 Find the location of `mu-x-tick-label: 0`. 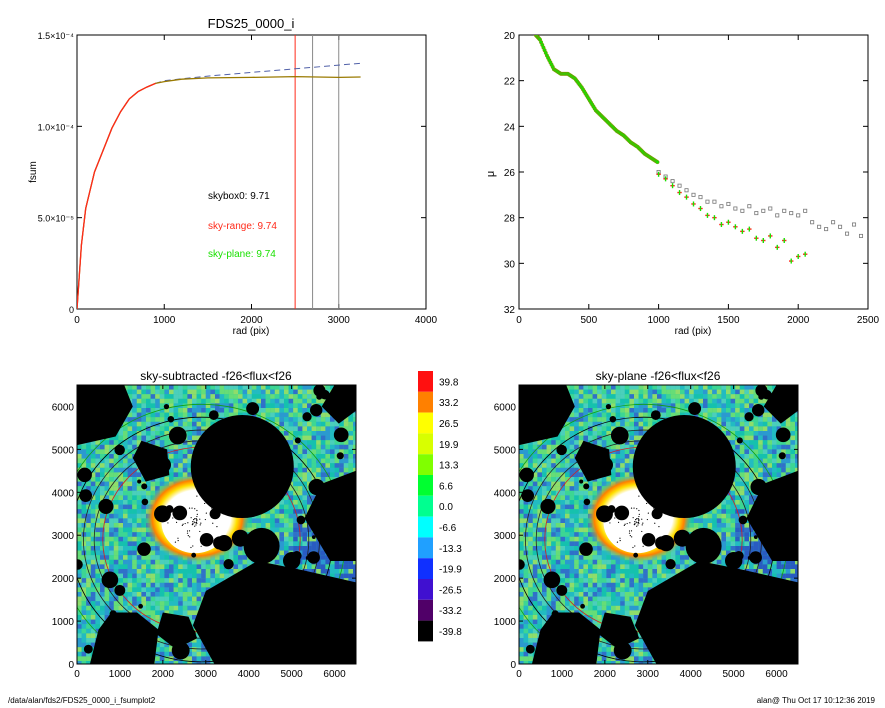

mu-x-tick-label: 0 is located at coordinates (519, 320).